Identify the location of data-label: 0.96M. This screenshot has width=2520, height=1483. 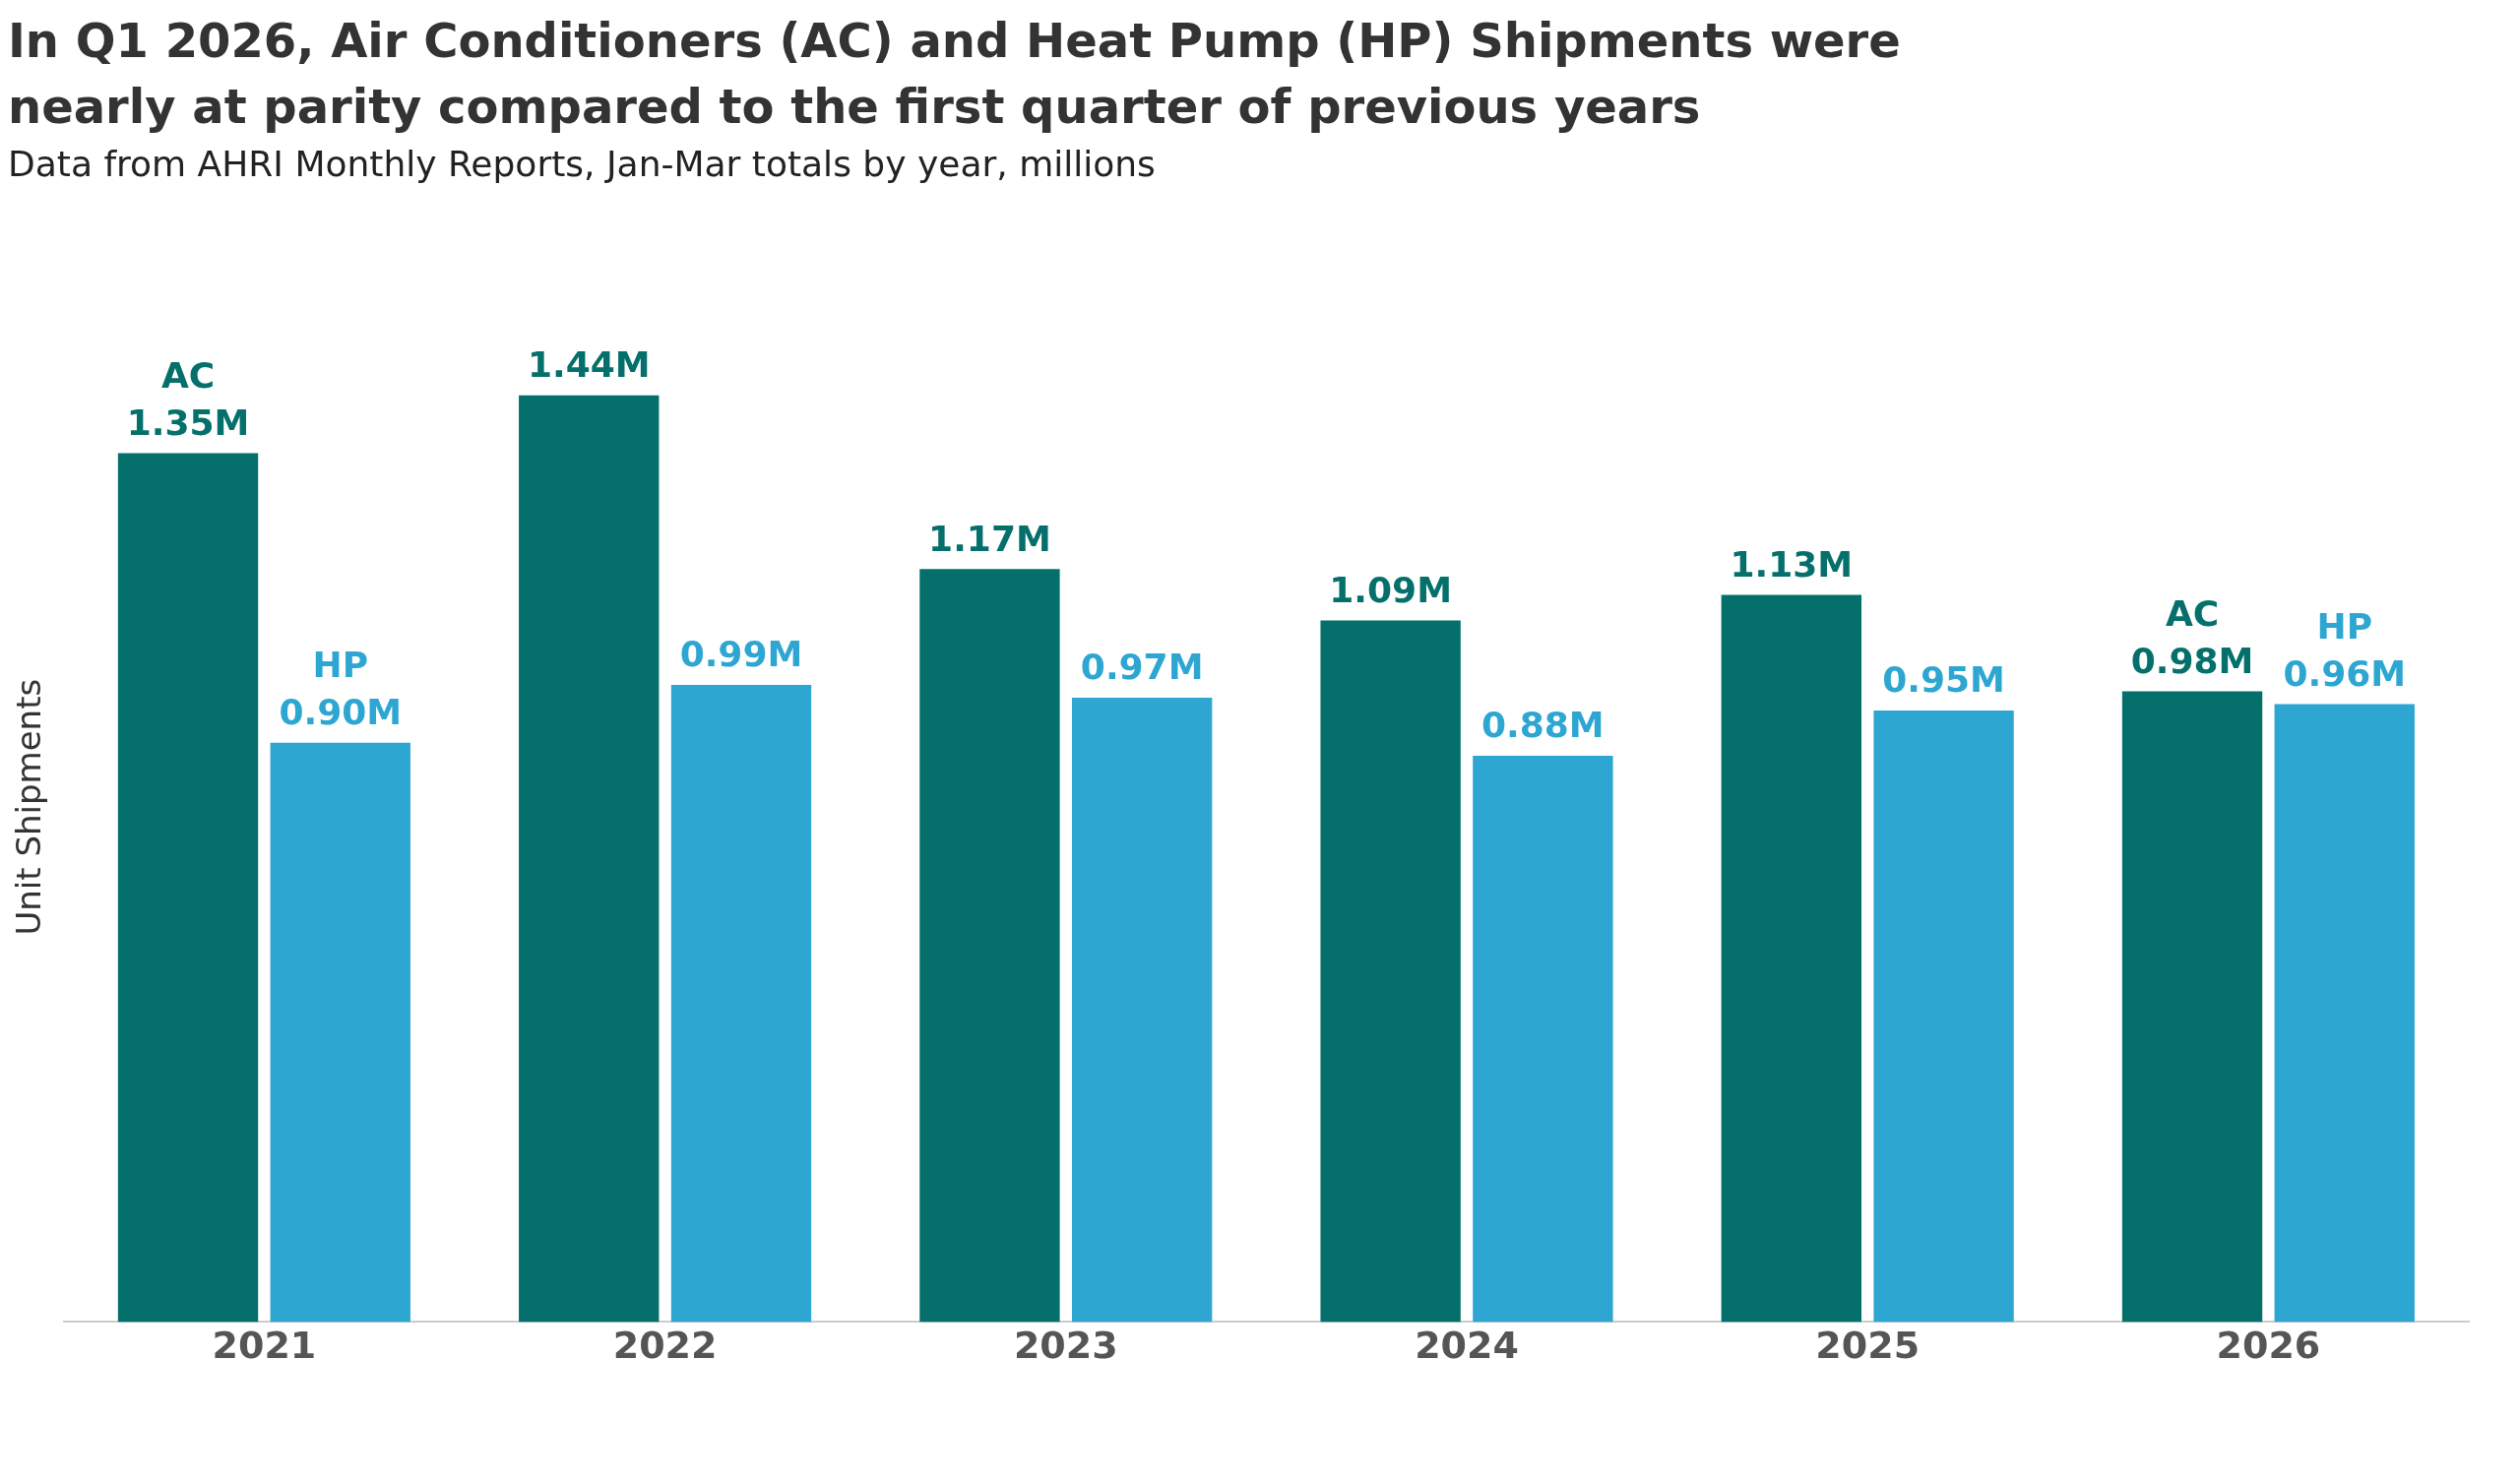
(2345, 674).